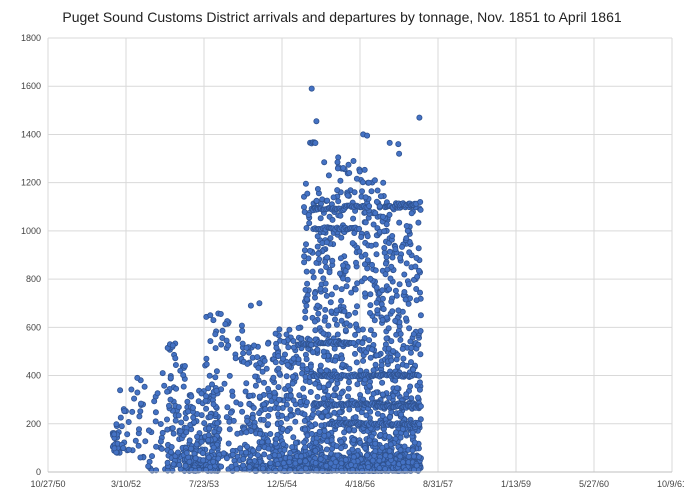 The image size is (684, 496). I want to click on y-tick-label: 200, so click(33, 424).